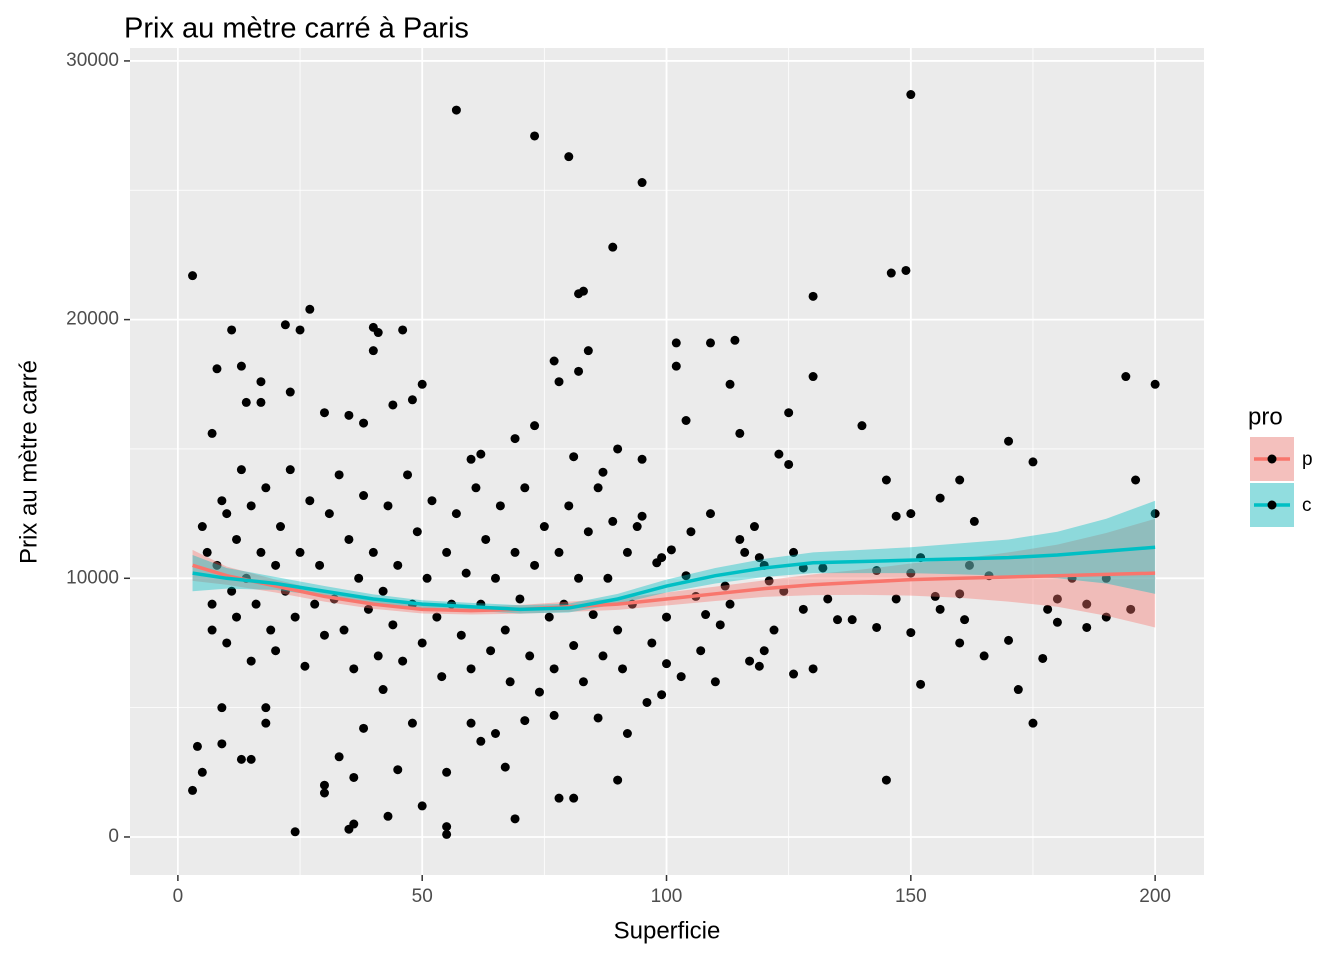 This screenshot has height=965, width=1344. What do you see at coordinates (1281, 482) in the screenshot?
I see `legend: pc` at bounding box center [1281, 482].